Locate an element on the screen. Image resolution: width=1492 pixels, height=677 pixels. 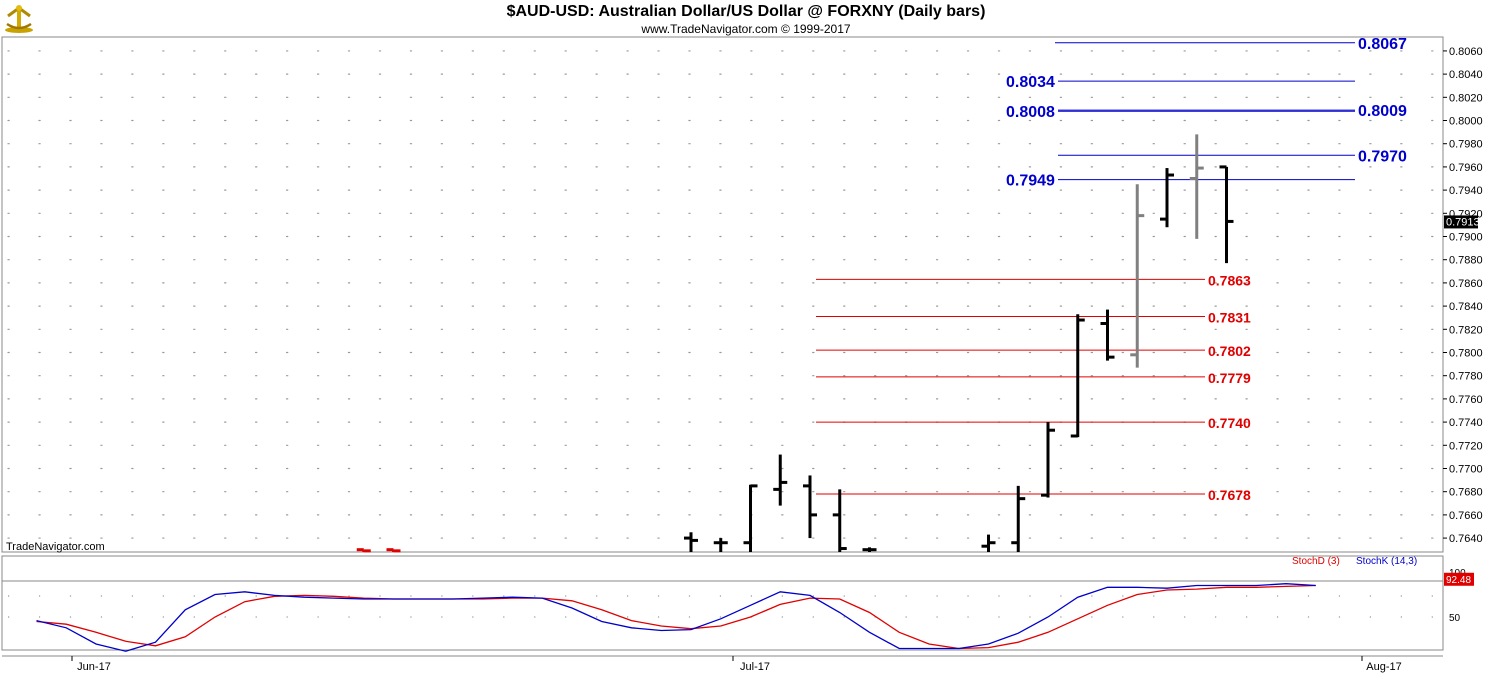
support-label: 0.7678 is located at coordinates (1229, 495).